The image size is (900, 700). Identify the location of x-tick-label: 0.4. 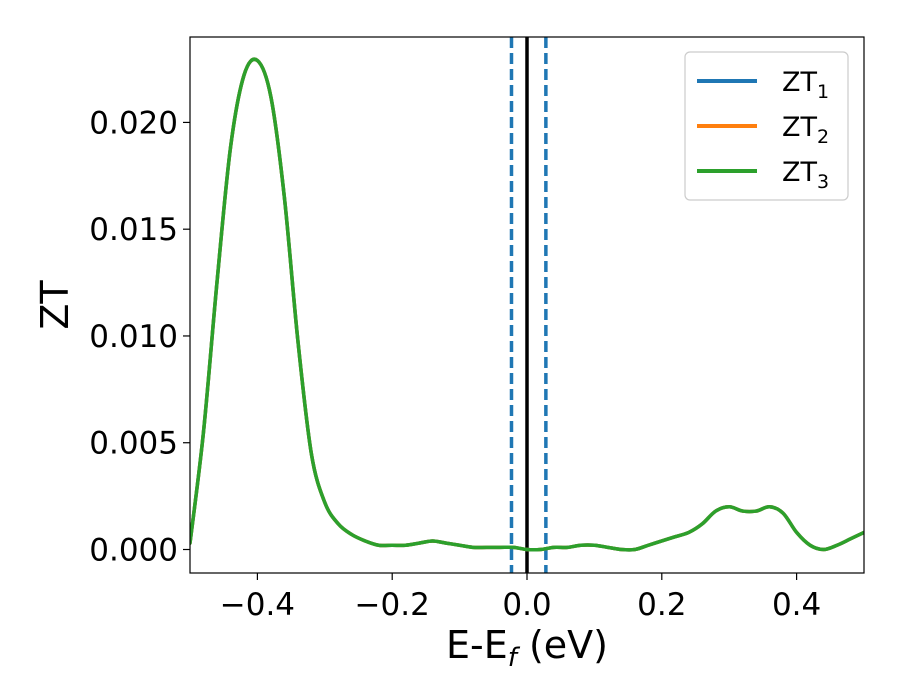
(796, 605).